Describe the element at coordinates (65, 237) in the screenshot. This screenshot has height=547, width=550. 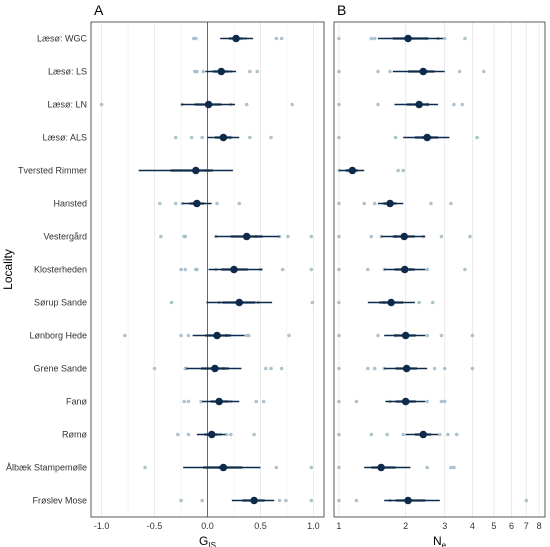
I see `category-label-6: Vestergård` at that location.